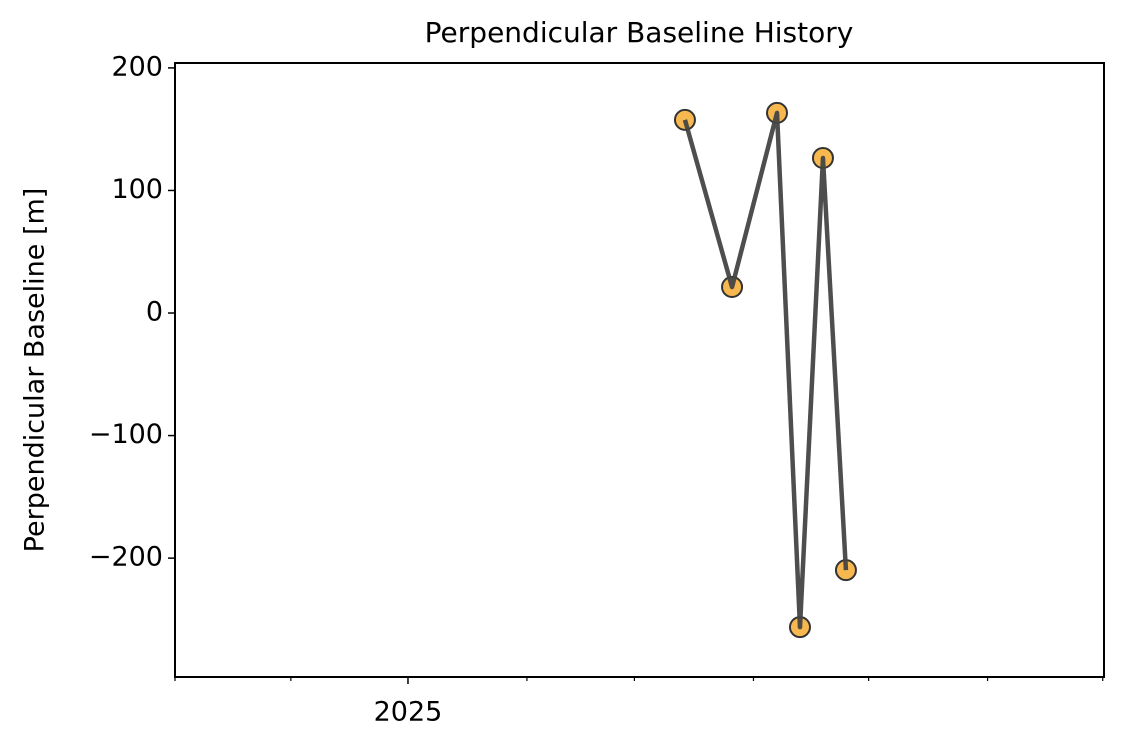  What do you see at coordinates (639, 32) in the screenshot?
I see `chart-title: Perpendicular Baseline History` at bounding box center [639, 32].